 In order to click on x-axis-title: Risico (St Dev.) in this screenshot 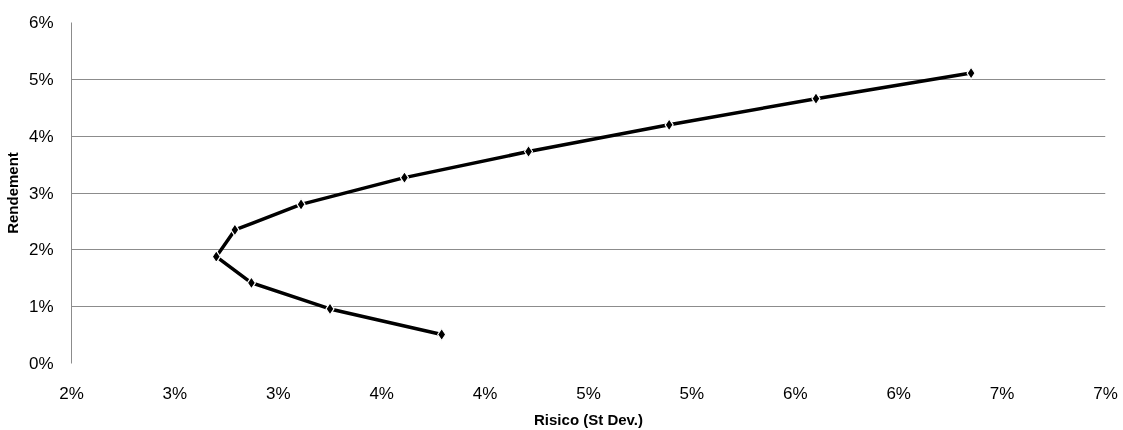, I will do `click(588, 419)`.